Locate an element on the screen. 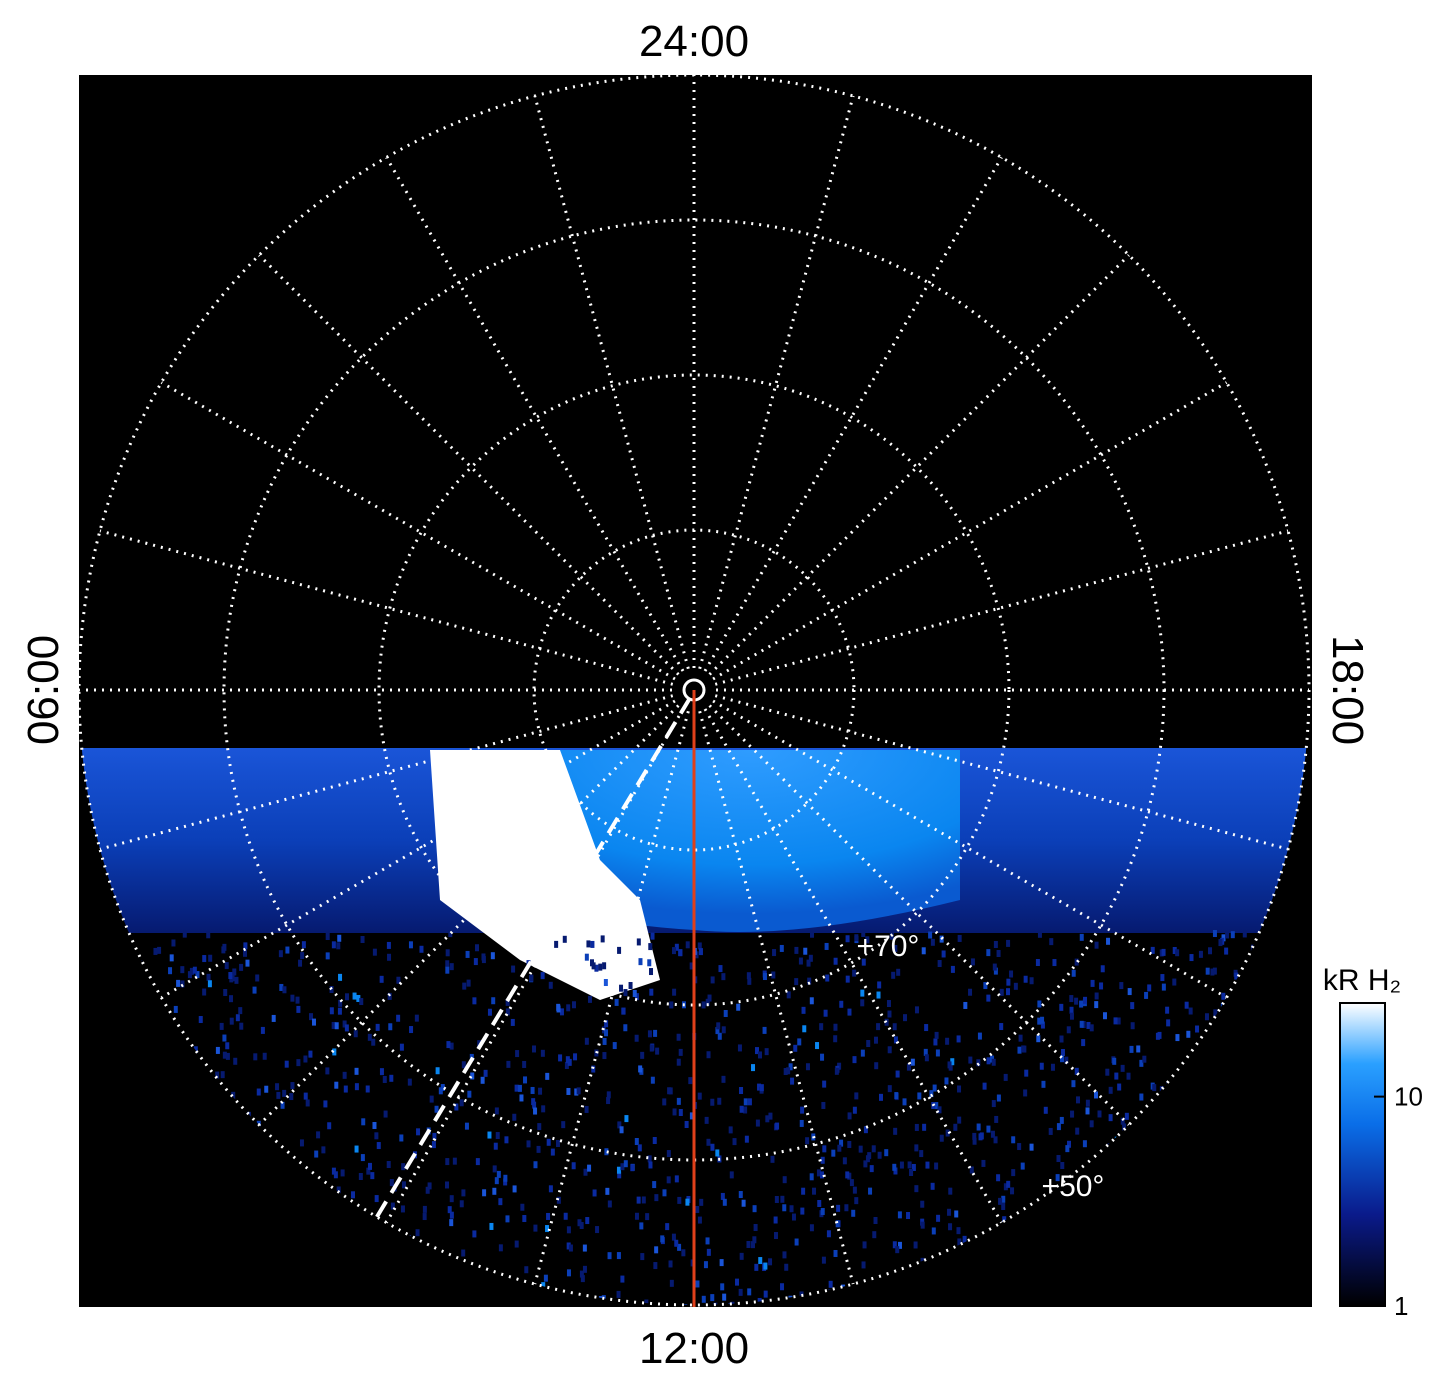 Image resolution: width=1447 pixels, height=1384 pixels. latitude-label: +50° is located at coordinates (1073, 1186).